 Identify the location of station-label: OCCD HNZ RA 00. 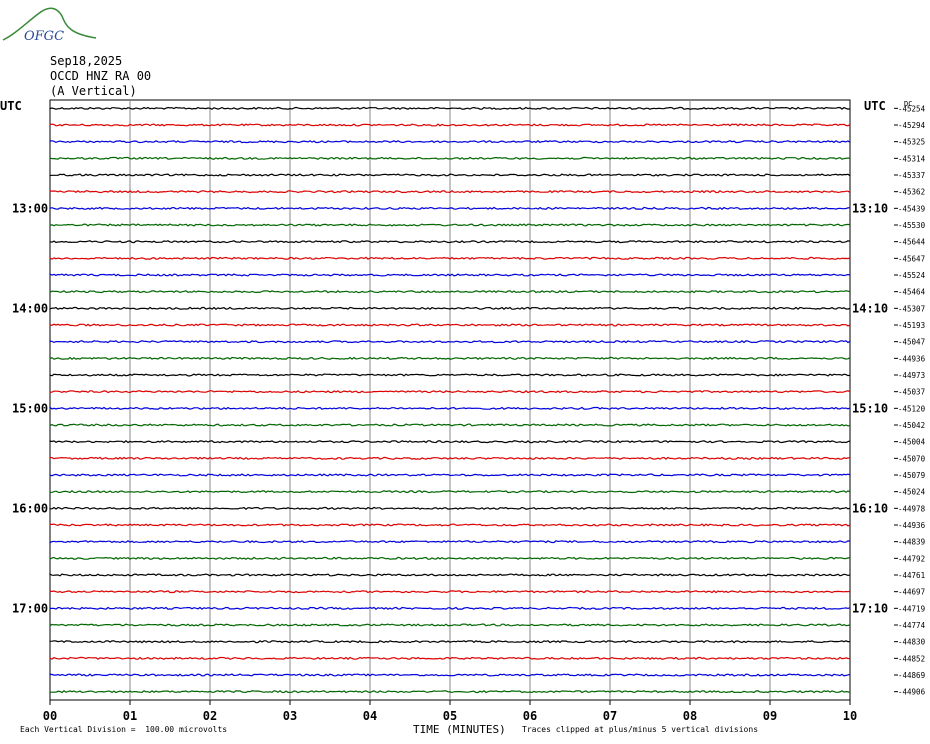
(101, 76).